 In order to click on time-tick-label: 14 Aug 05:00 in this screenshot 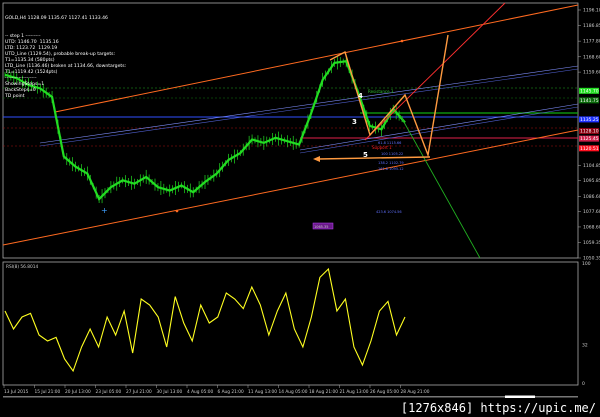, I will do `click(293, 392)`.